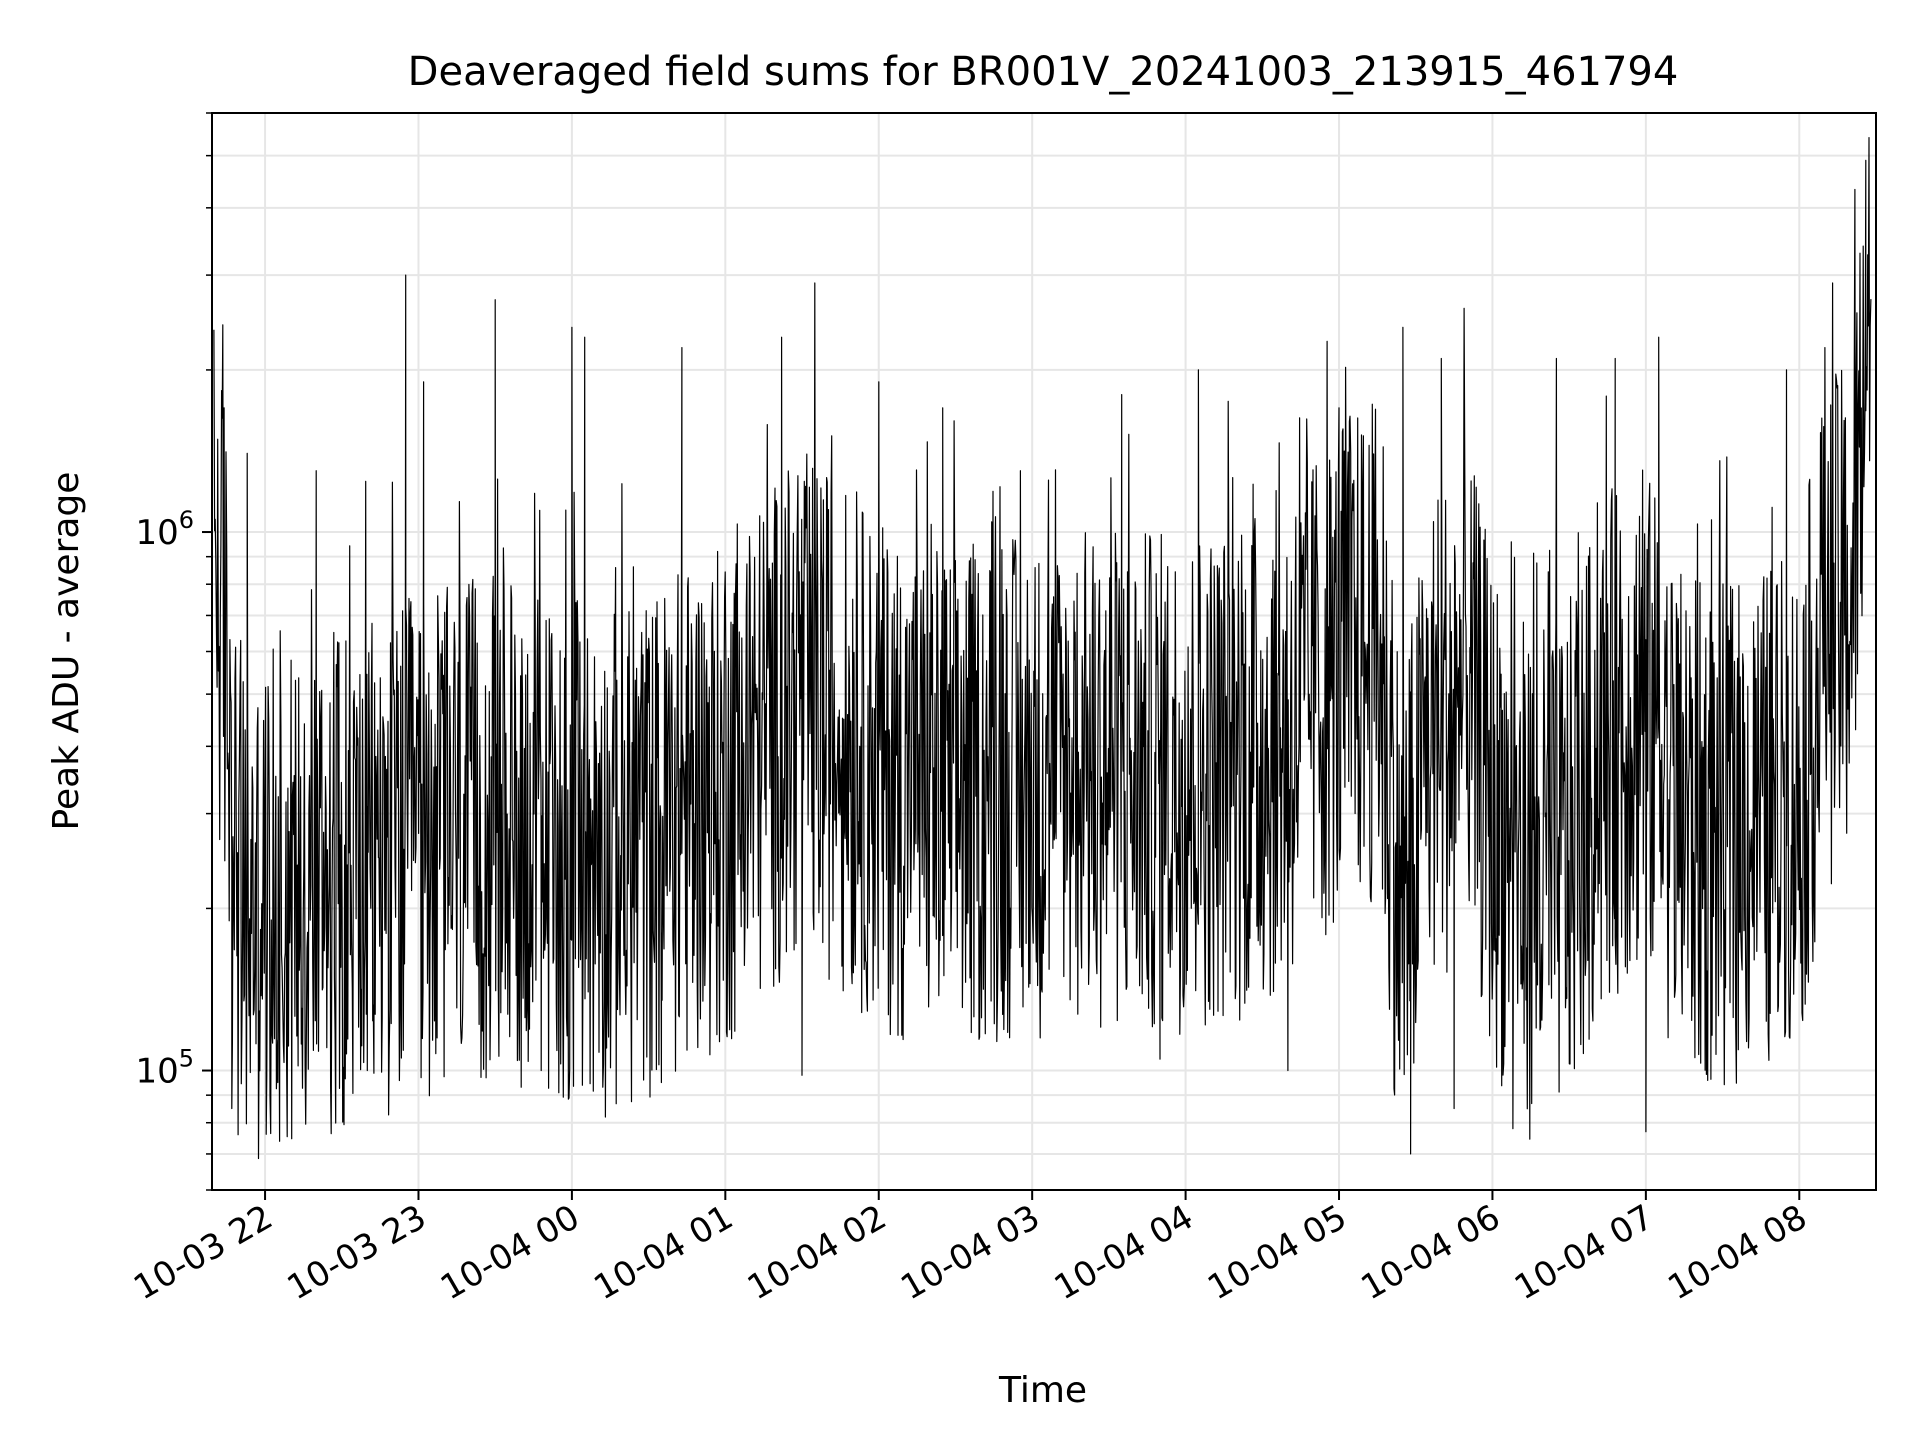 The width and height of the screenshot is (1920, 1440). What do you see at coordinates (66, 651) in the screenshot?
I see `y-axis-label: Peak ADU - average` at bounding box center [66, 651].